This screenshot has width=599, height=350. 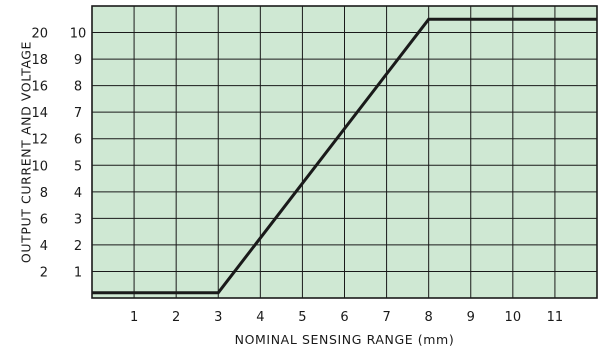 I want to click on x-tick-labels: 1 2 3 4 5 6 7 8 9 10 11, so click(x=346, y=317).